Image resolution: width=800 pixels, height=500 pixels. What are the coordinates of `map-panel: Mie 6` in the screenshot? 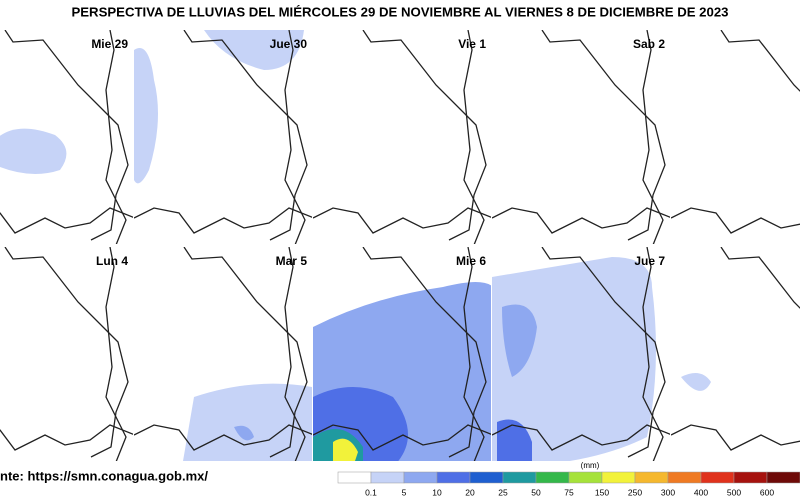 It's located at (402, 354).